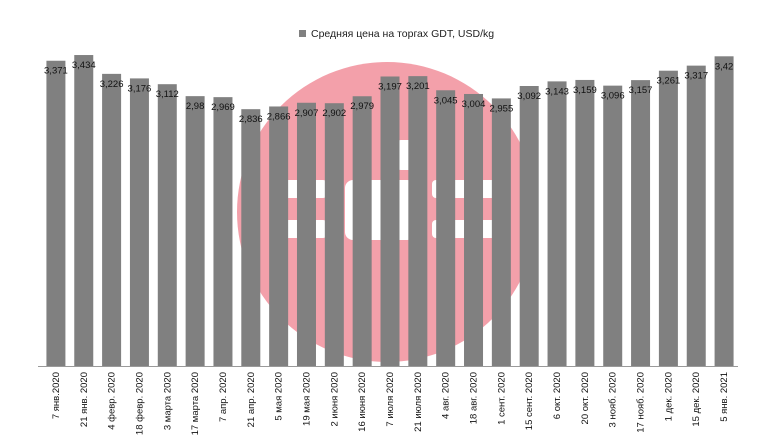 The width and height of the screenshot is (777, 447). Describe the element at coordinates (112, 84) in the screenshot. I see `bar-value-label-3: 3,226` at that location.